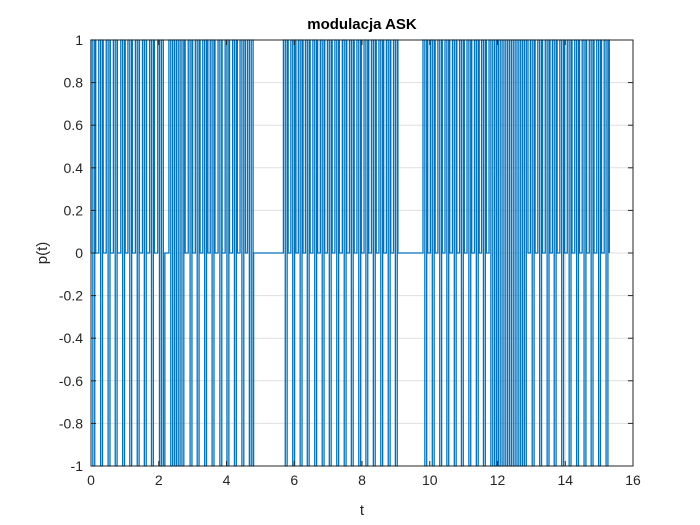 This screenshot has width=700, height=525. Describe the element at coordinates (71, 296) in the screenshot. I see `y-tick-label: -0.2` at that location.